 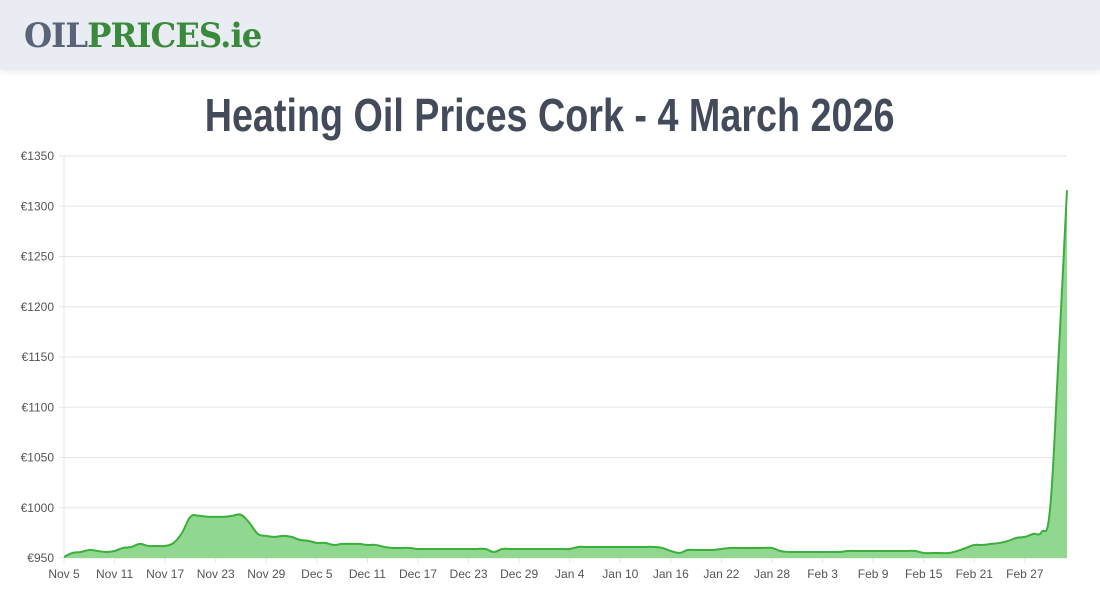 What do you see at coordinates (266, 574) in the screenshot?
I see `x-tick-label: Nov 29` at bounding box center [266, 574].